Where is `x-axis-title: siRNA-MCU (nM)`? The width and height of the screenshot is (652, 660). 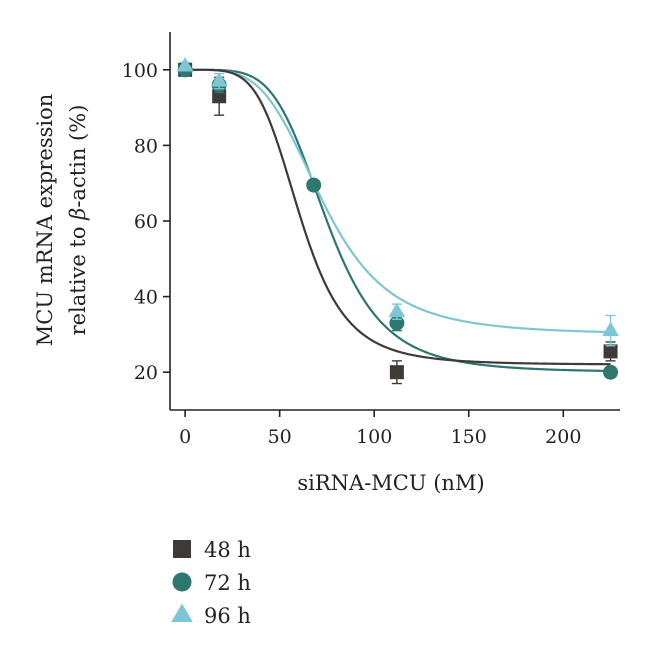 x-axis-title: siRNA-MCU (nM) is located at coordinates (390, 483).